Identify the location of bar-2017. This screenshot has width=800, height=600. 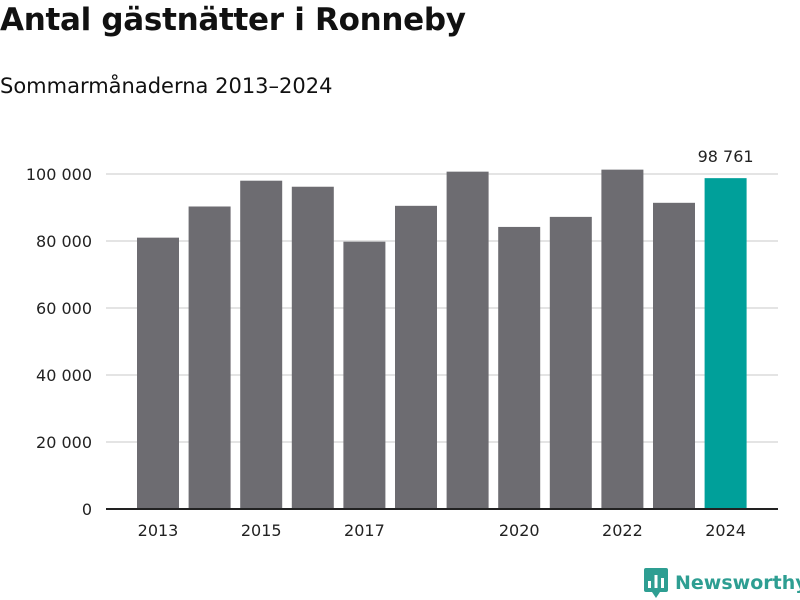
(364, 375).